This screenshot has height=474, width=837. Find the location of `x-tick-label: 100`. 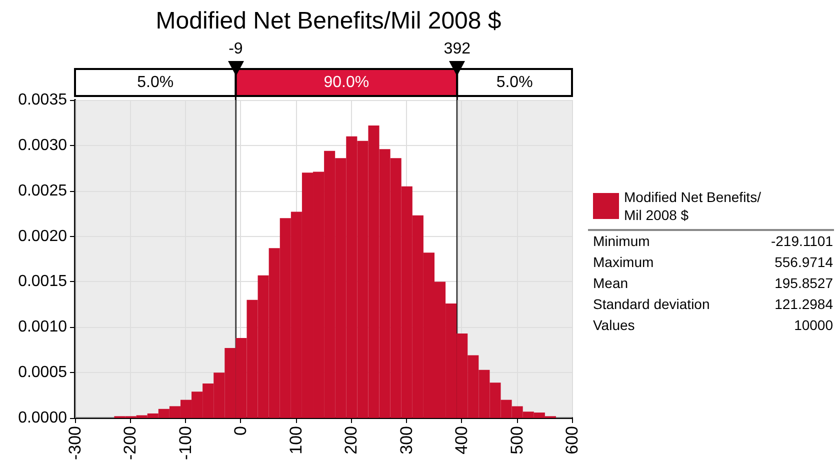

x-tick-label: 100 is located at coordinates (296, 440).